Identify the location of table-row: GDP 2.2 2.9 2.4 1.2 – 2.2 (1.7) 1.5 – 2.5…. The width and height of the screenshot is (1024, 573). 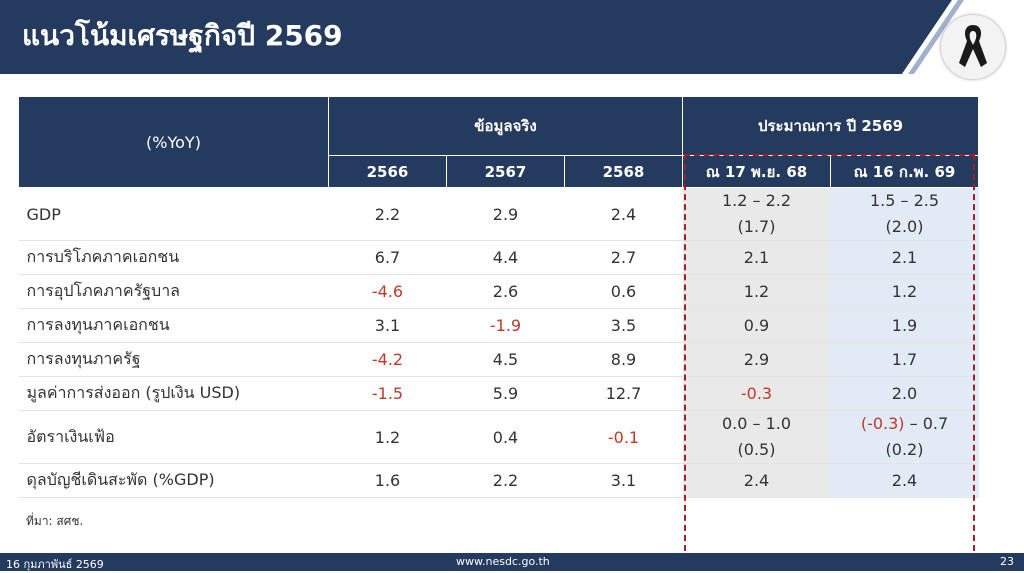
(498, 214).